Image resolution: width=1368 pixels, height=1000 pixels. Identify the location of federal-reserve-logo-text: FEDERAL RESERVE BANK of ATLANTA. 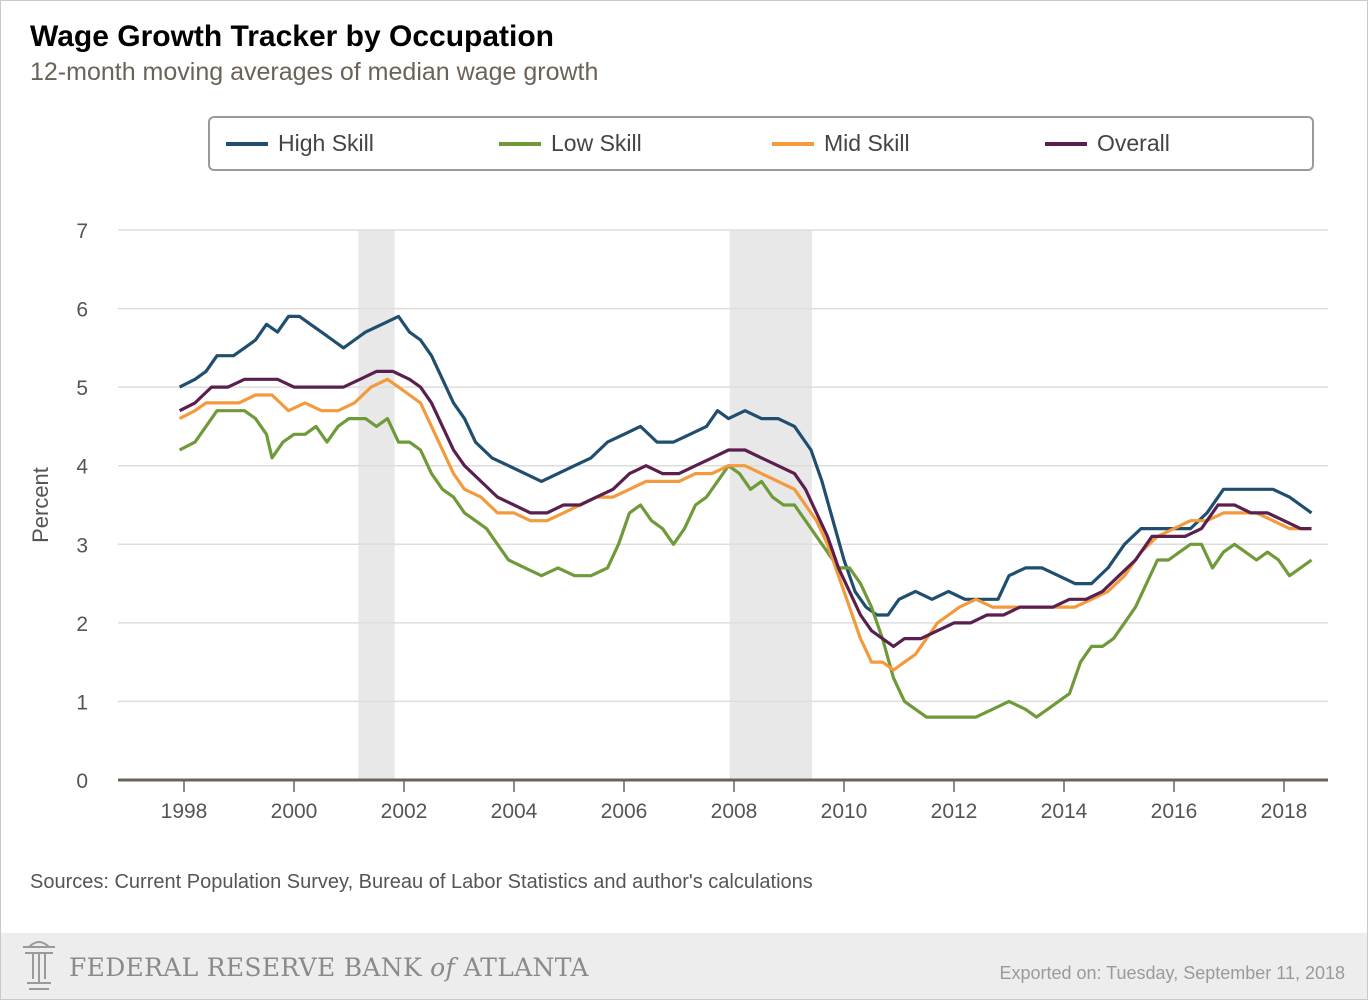
(329, 967).